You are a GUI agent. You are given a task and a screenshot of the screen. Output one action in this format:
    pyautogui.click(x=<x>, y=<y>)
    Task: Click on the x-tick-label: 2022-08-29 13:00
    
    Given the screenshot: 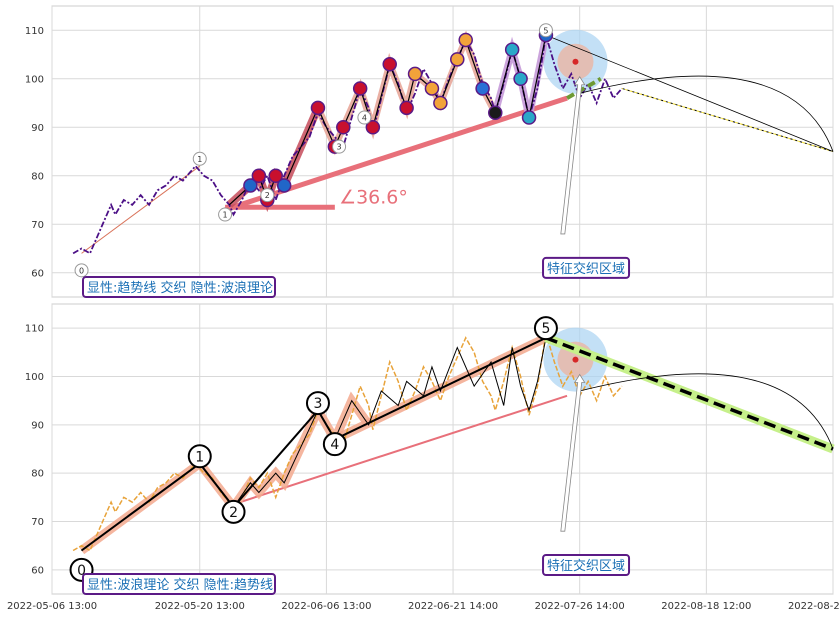 What is the action you would take?
    pyautogui.click(x=813, y=606)
    